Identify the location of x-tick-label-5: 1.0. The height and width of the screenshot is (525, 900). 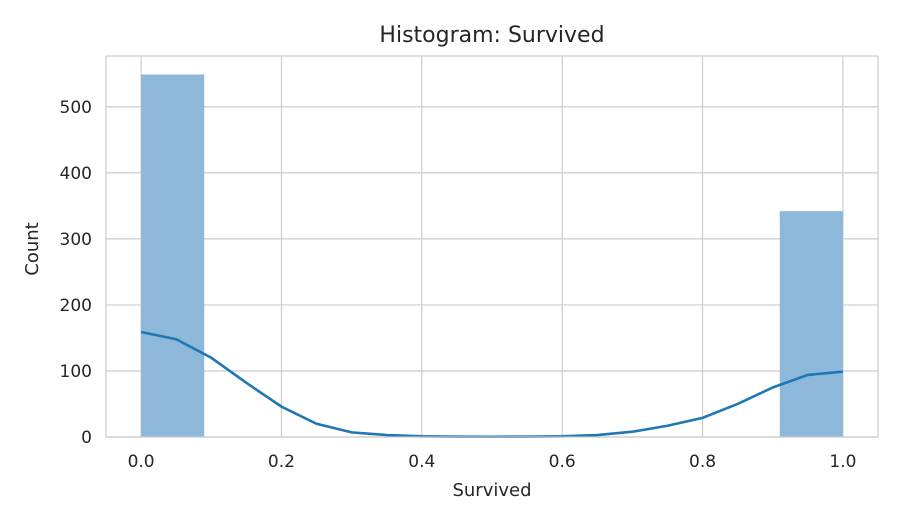
(842, 462).